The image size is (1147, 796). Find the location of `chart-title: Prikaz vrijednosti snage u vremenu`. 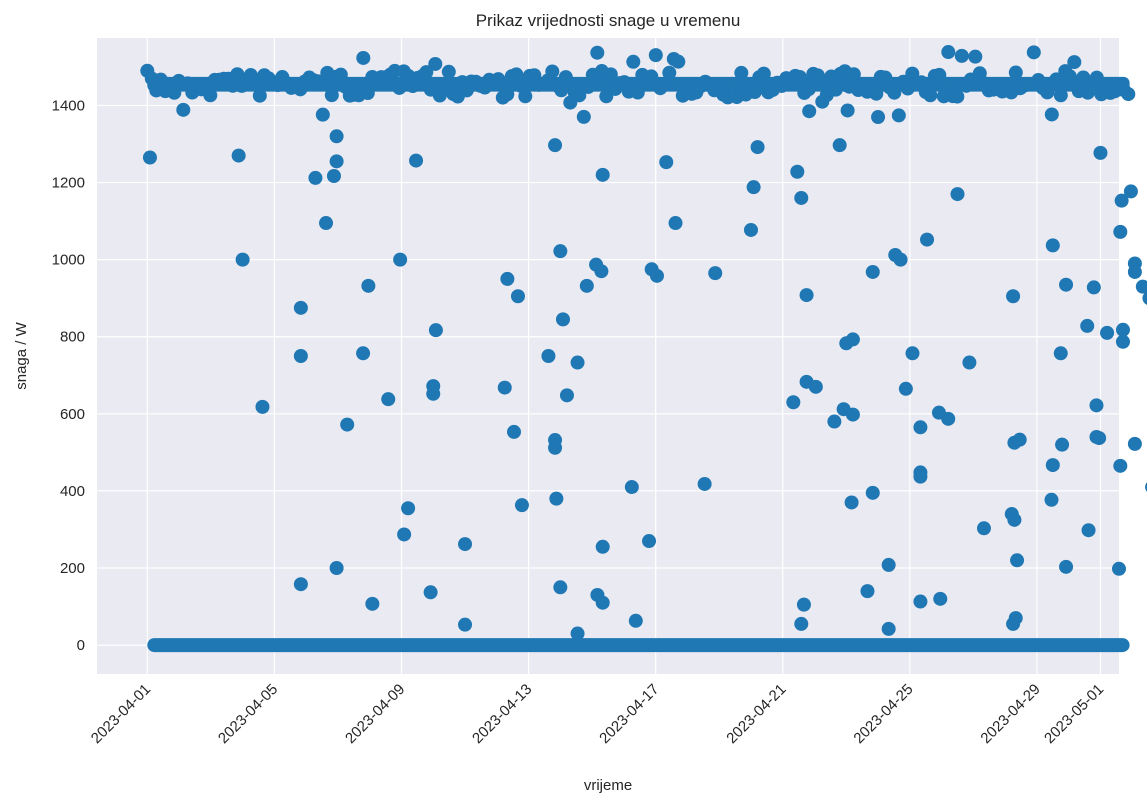

chart-title: Prikaz vrijednosti snage u vremenu is located at coordinates (608, 20).